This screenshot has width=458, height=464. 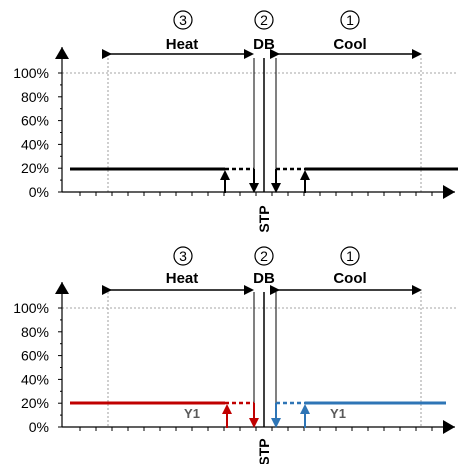 What do you see at coordinates (192, 413) in the screenshot?
I see `heat-output-label: Y1` at bounding box center [192, 413].